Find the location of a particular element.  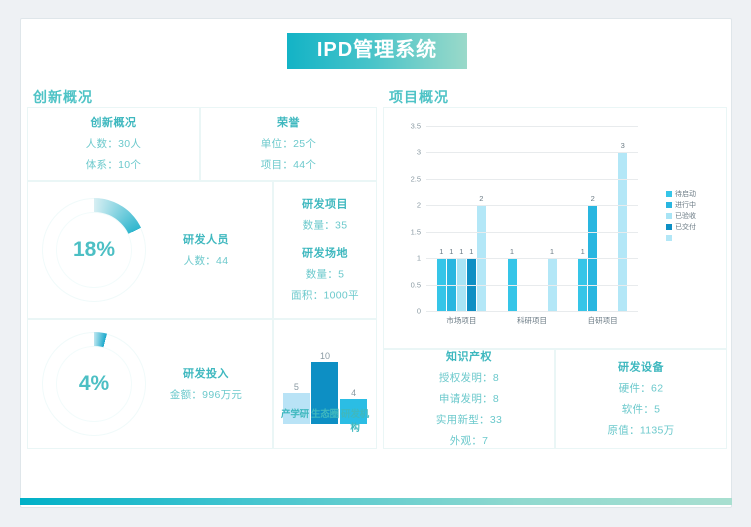

card-innovation-row-0: 人数：30人 is located at coordinates (113, 144).